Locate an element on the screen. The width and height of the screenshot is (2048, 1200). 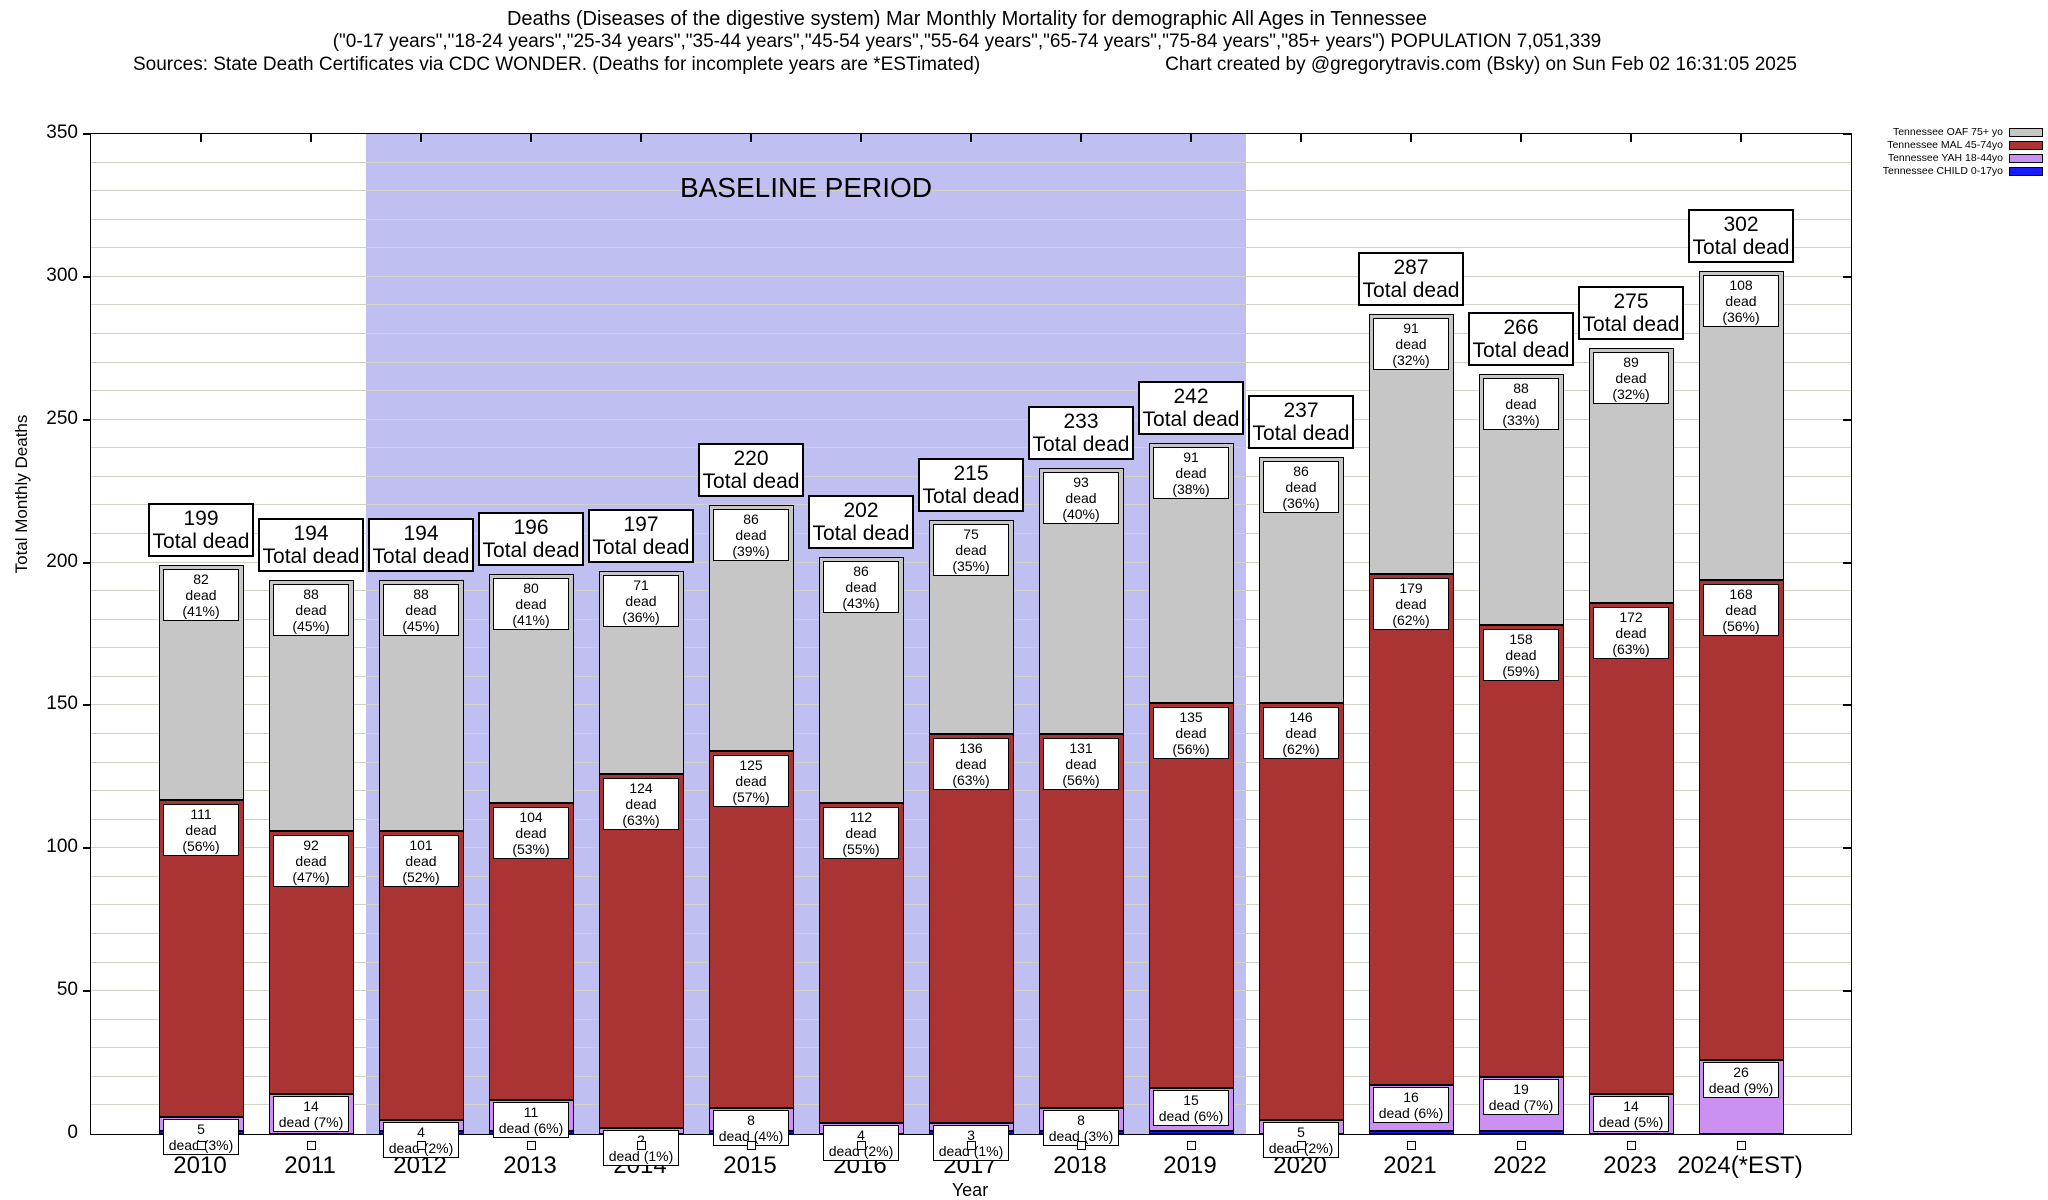
y-axis-label-100: 100 is located at coordinates (62, 847).